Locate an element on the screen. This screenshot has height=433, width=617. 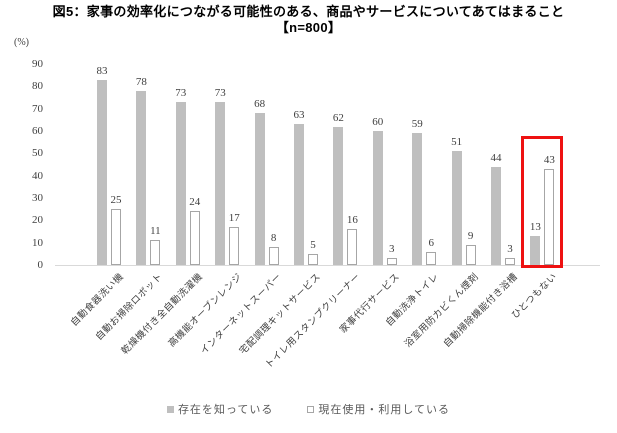
bar-value-known: 59 is located at coordinates (417, 124).